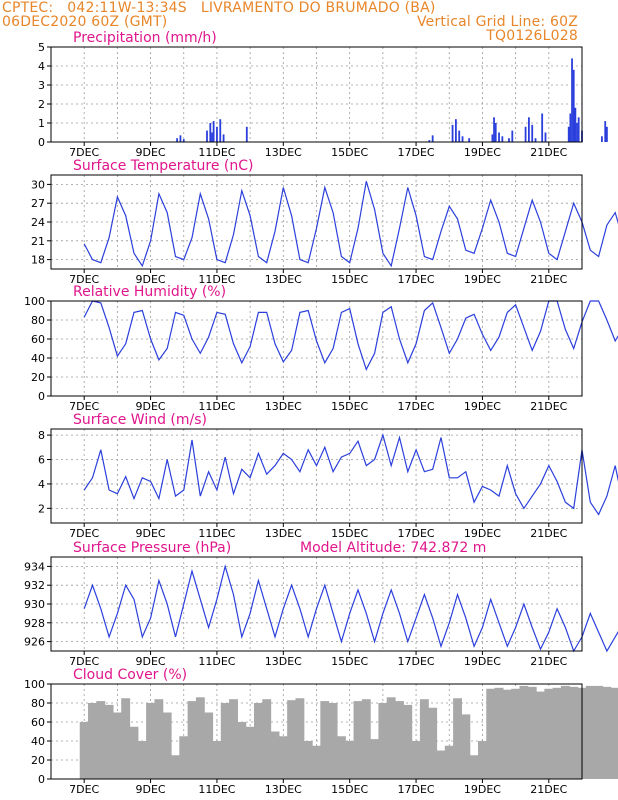  What do you see at coordinates (216, 279) in the screenshot?
I see `x-tick-label: 11DEC` at bounding box center [216, 279].